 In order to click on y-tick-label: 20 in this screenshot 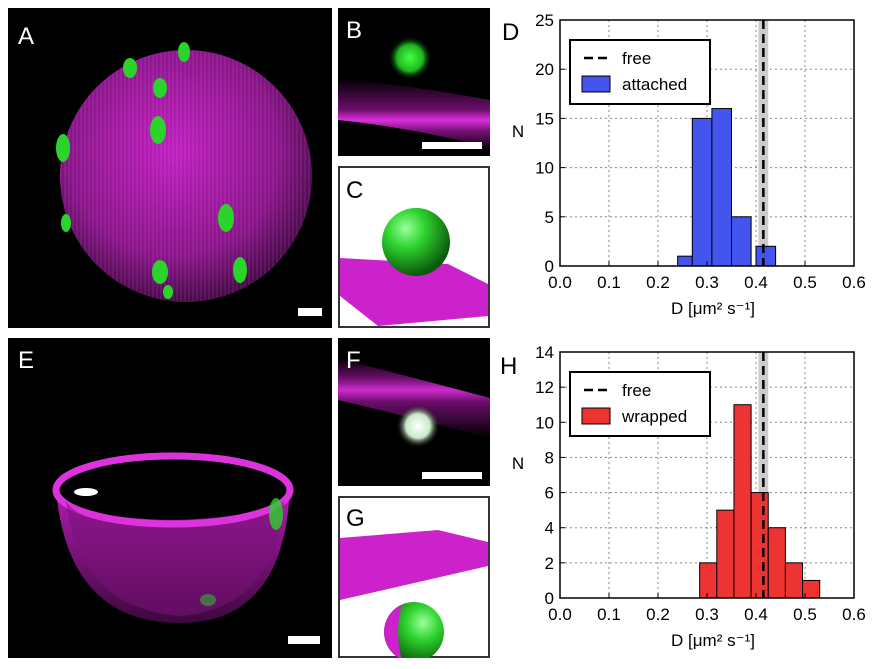, I will do `click(544, 69)`.